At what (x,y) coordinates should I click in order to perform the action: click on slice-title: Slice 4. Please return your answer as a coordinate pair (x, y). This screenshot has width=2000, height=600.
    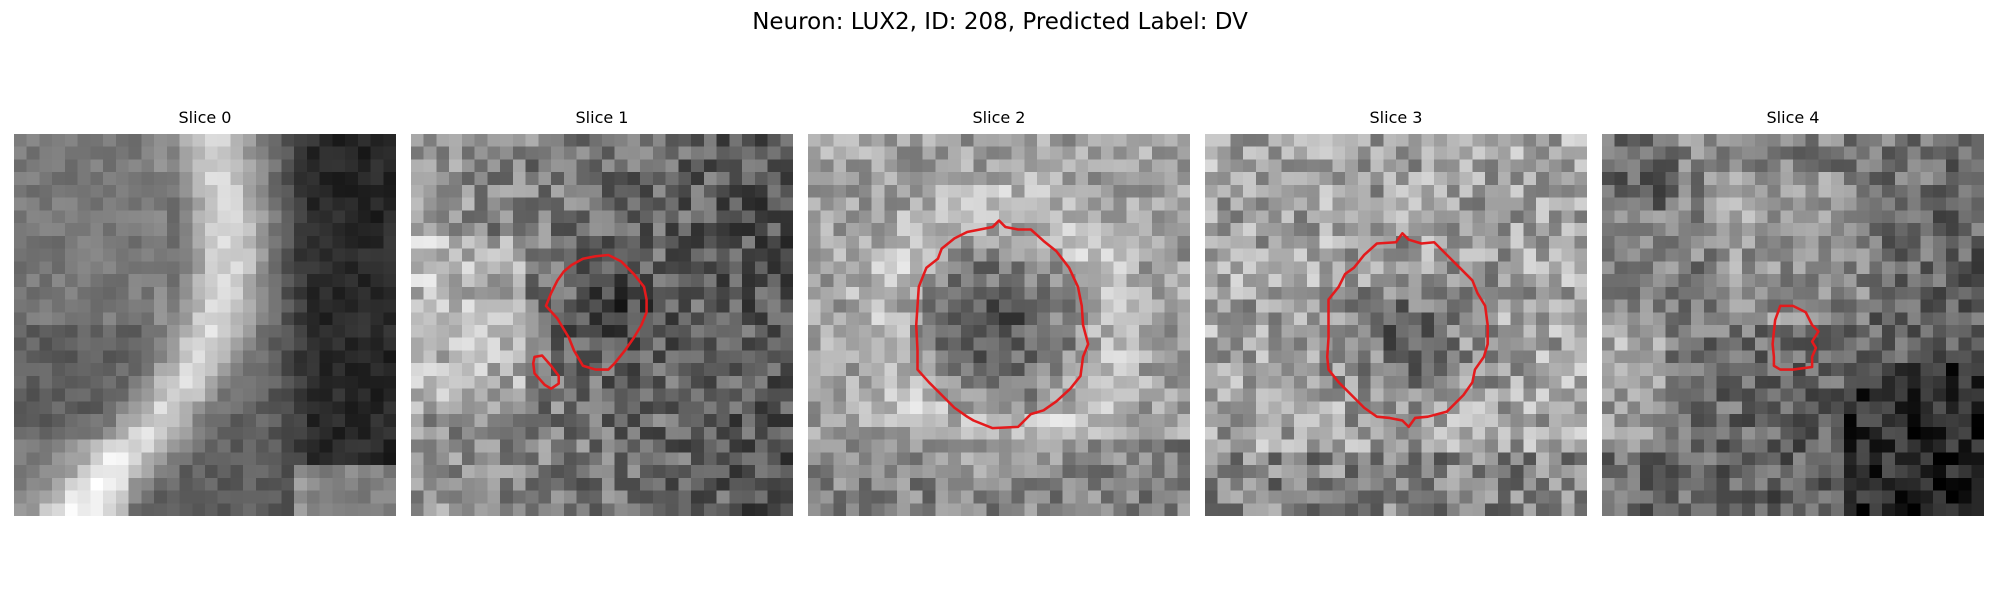
    Looking at the image, I should click on (1793, 117).